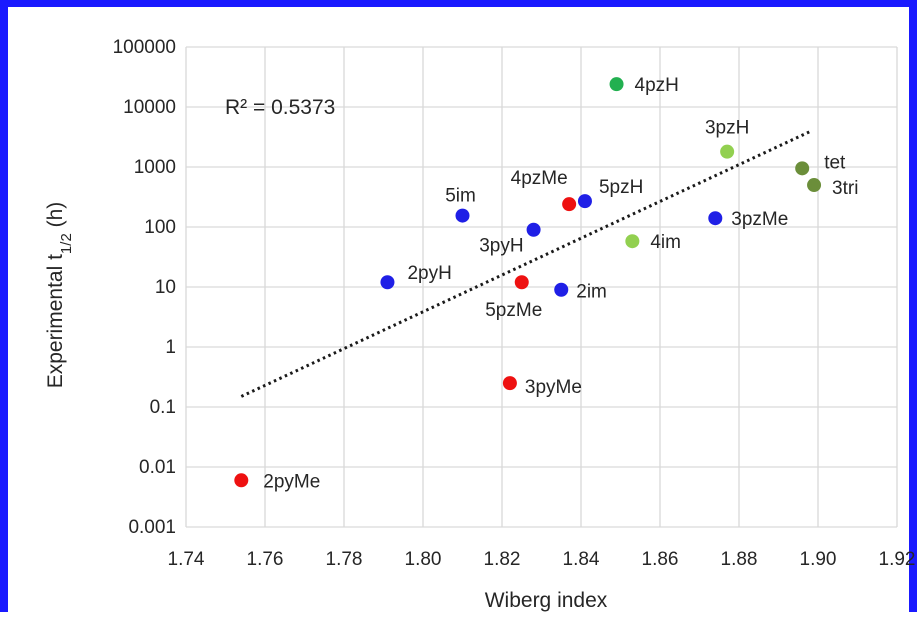  What do you see at coordinates (539, 178) in the screenshot?
I see `point-label: 4pzMe` at bounding box center [539, 178].